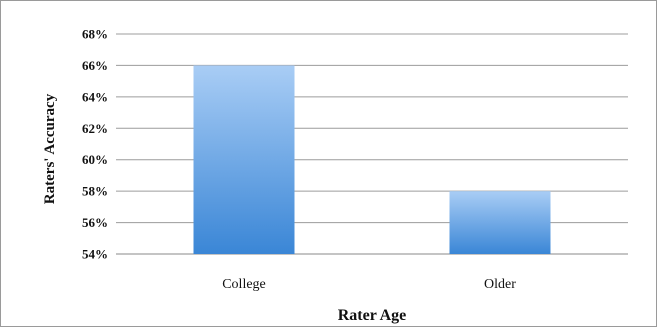 Image resolution: width=657 pixels, height=327 pixels. I want to click on x-category-label: College, so click(244, 284).